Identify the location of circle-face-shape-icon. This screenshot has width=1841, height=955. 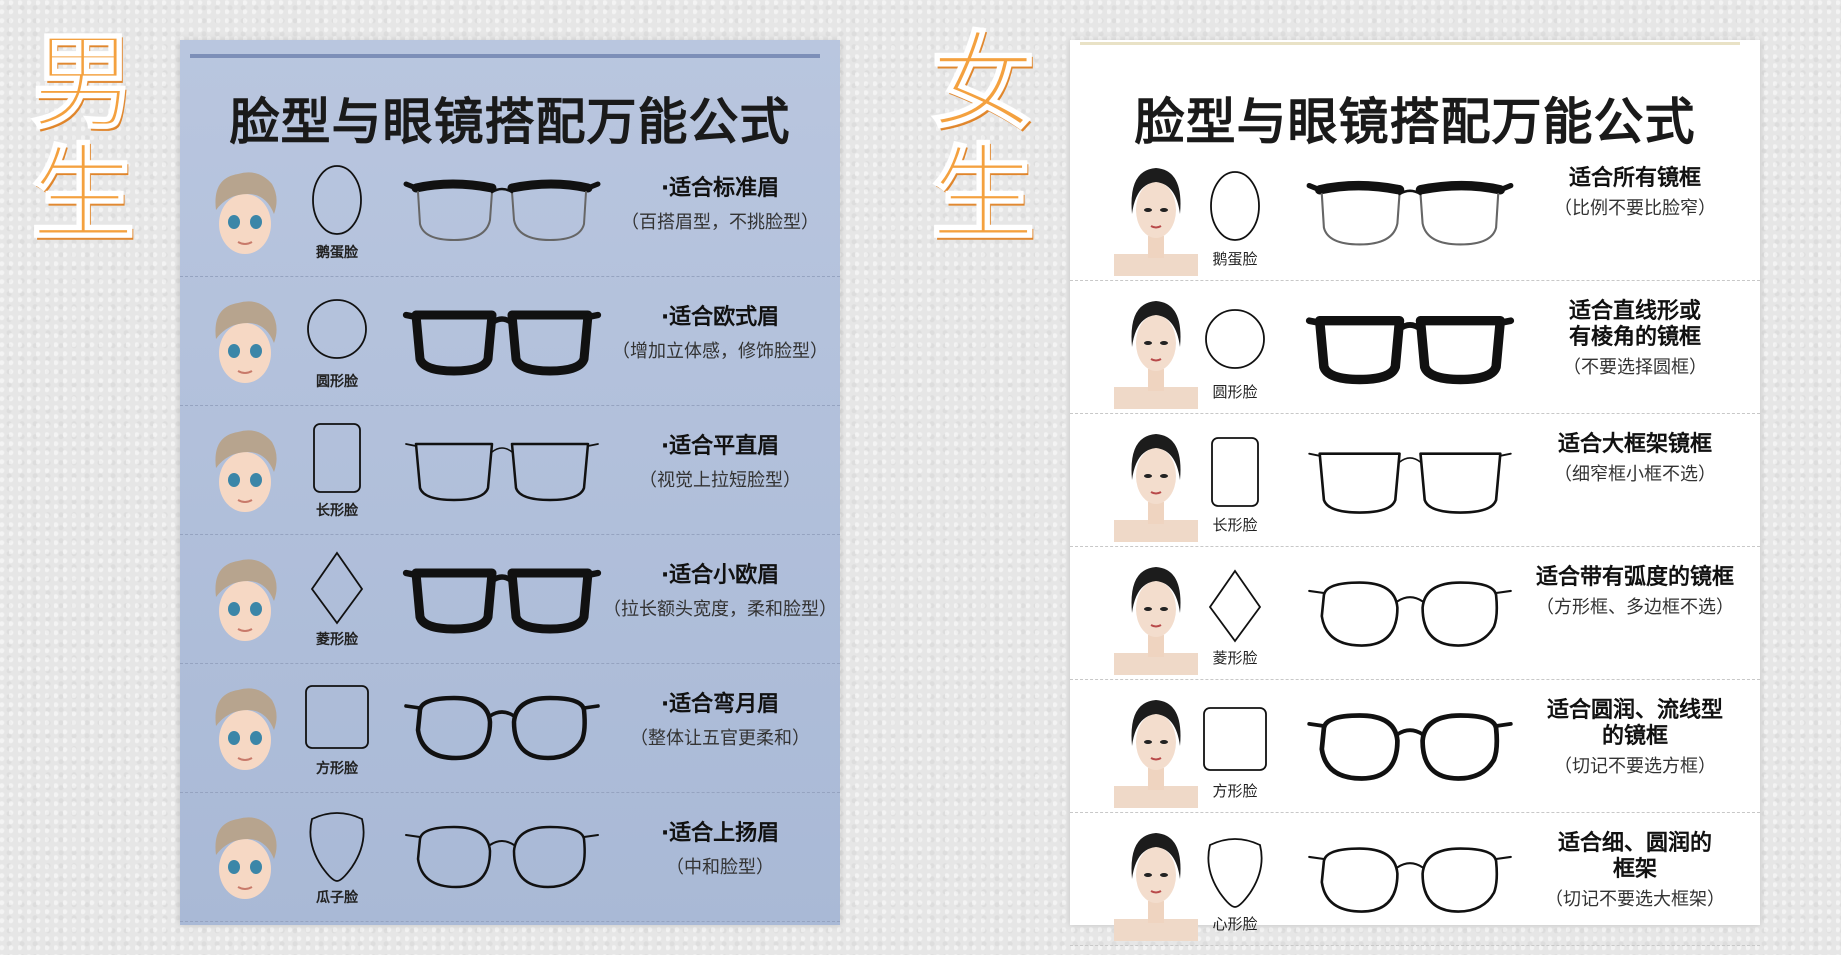
(1235, 339).